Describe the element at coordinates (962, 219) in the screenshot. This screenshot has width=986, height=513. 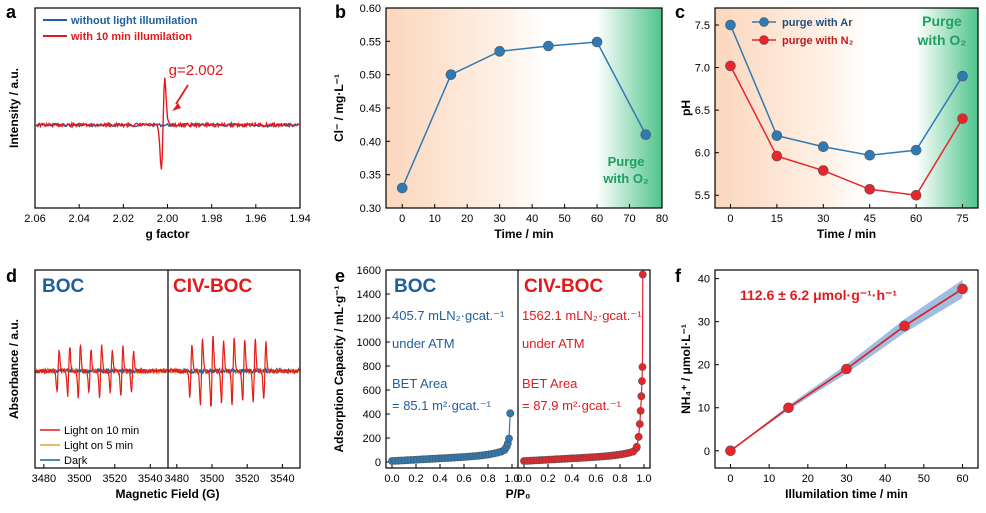
I see `x-tick-label: 75` at that location.